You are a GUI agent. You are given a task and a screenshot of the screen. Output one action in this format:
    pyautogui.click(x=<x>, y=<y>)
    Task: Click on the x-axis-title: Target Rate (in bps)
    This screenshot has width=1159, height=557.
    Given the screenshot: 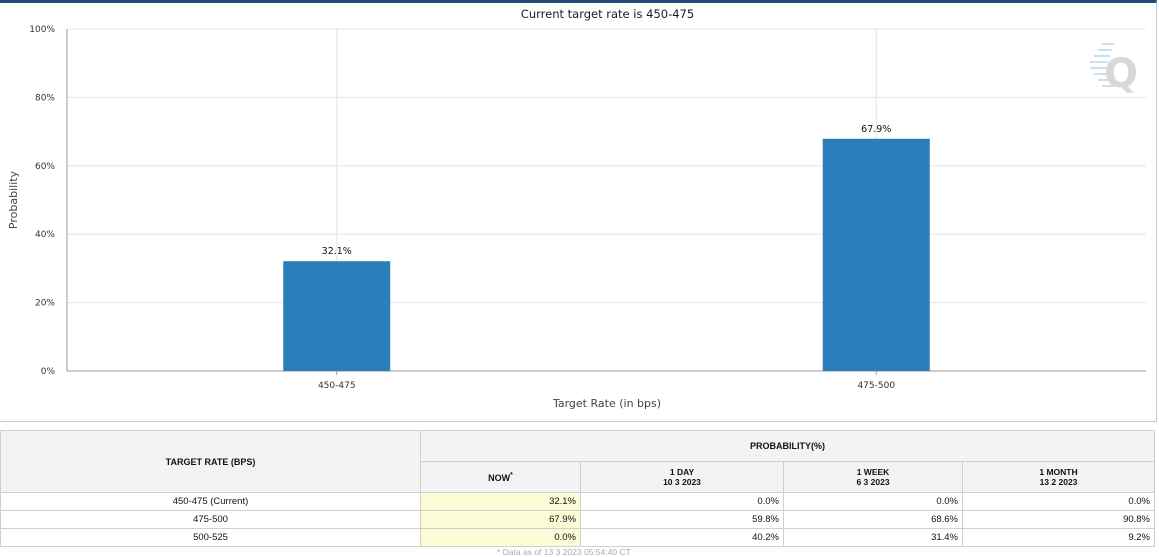 What is the action you would take?
    pyautogui.click(x=606, y=403)
    